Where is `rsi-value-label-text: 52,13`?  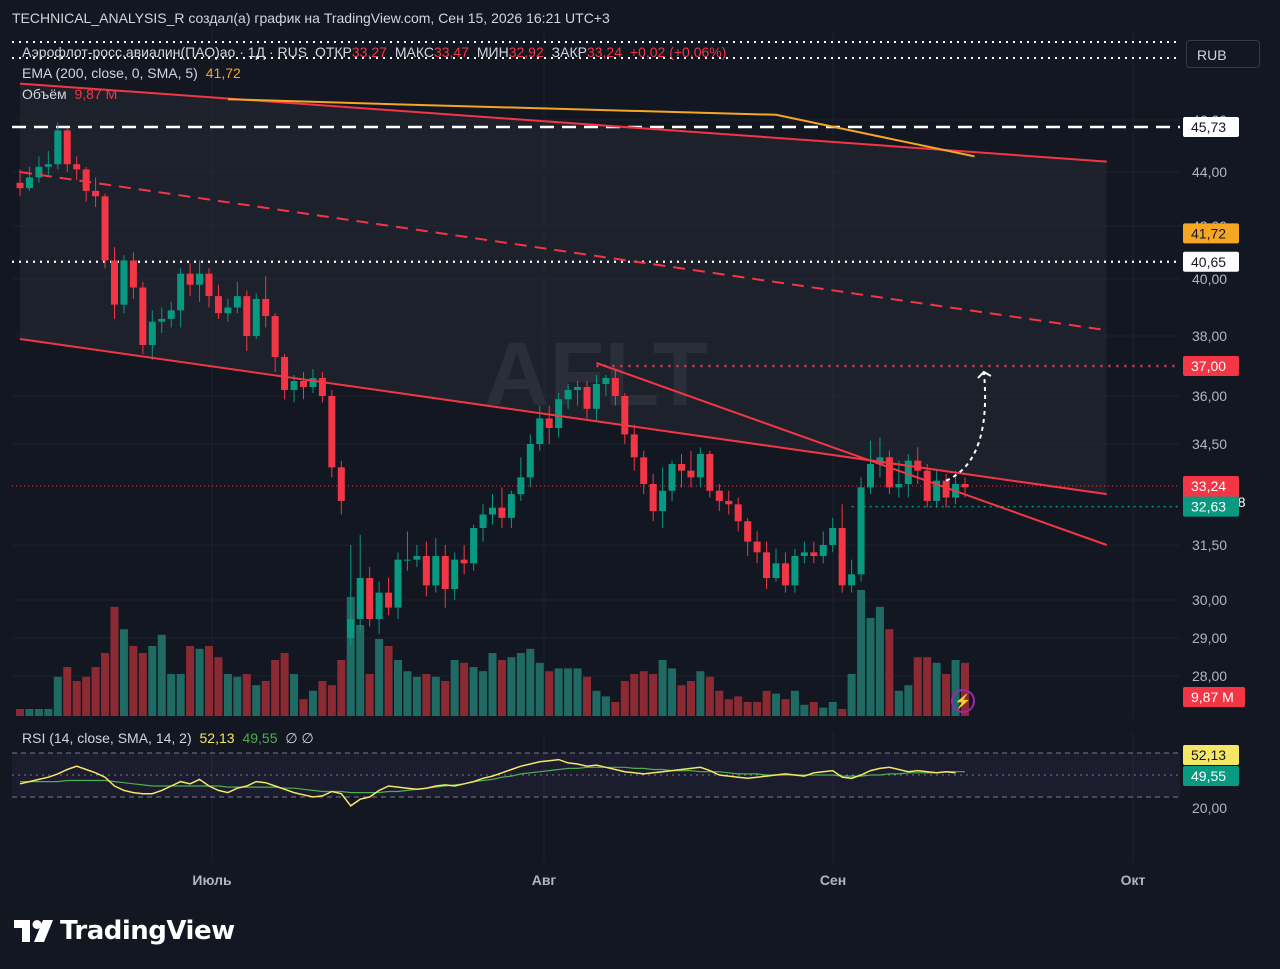
rsi-value-label-text: 52,13 is located at coordinates (1208, 755).